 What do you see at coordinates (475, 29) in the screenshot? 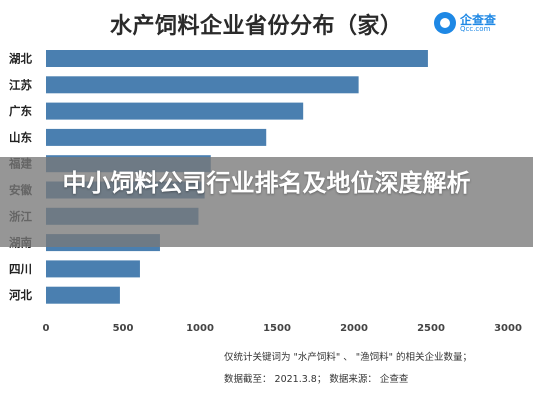
I see `logo-subtitle: Qcc.com` at bounding box center [475, 29].